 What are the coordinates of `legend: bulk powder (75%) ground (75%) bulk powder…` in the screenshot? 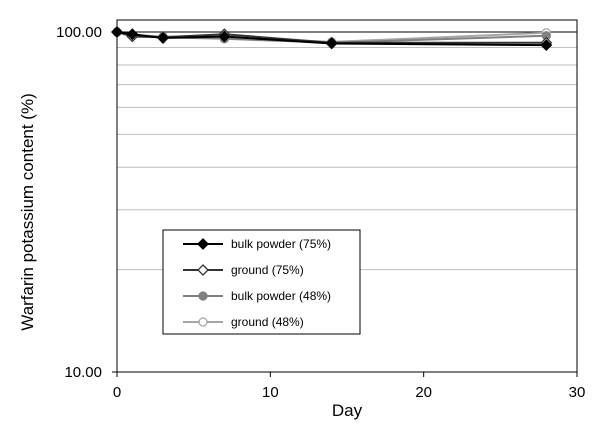 It's located at (261, 282).